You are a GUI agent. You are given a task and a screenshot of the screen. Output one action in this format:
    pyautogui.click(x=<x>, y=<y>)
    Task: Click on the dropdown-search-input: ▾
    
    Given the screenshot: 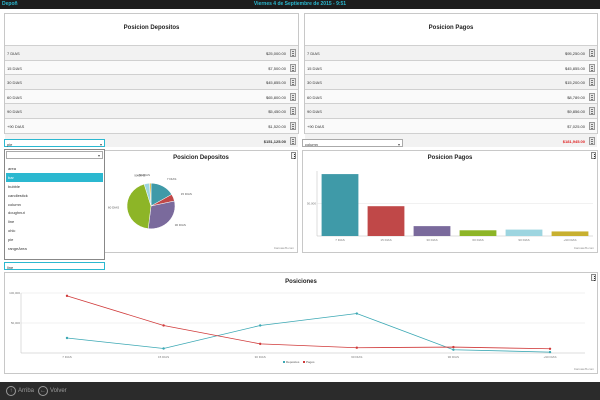 What is the action you would take?
    pyautogui.click(x=54, y=155)
    